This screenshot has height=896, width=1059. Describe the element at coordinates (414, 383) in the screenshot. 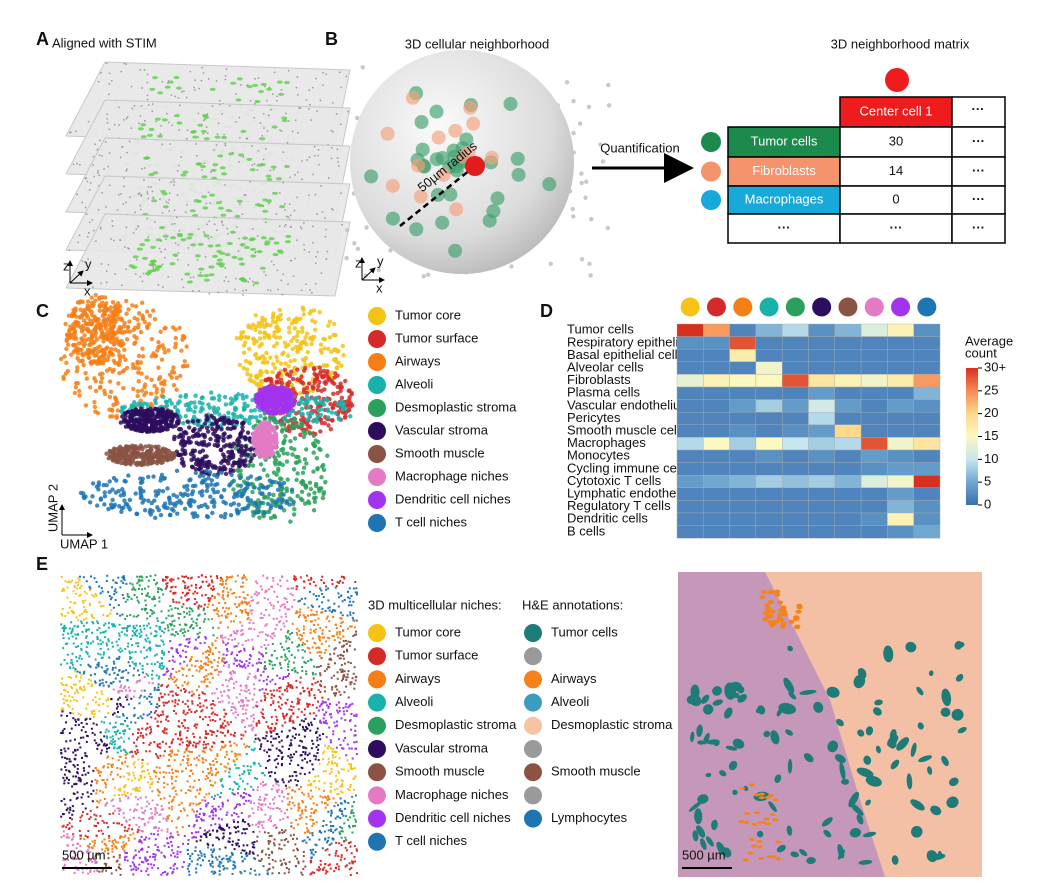

I see `legend-label: Alveoli` at that location.